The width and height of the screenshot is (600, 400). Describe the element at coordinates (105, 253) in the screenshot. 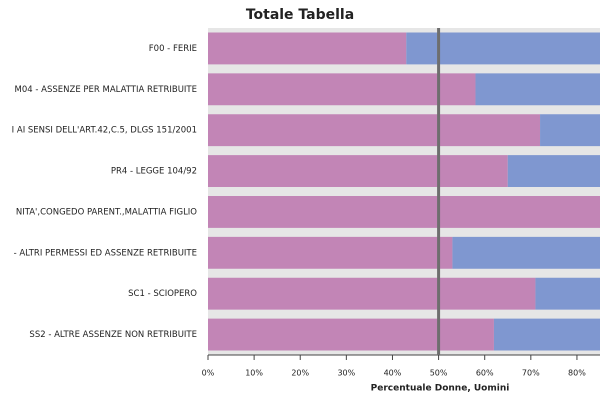

I see `y-tick-label: - ALTRI PERMESSI ED ASSENZE RETRIBUITE` at that location.